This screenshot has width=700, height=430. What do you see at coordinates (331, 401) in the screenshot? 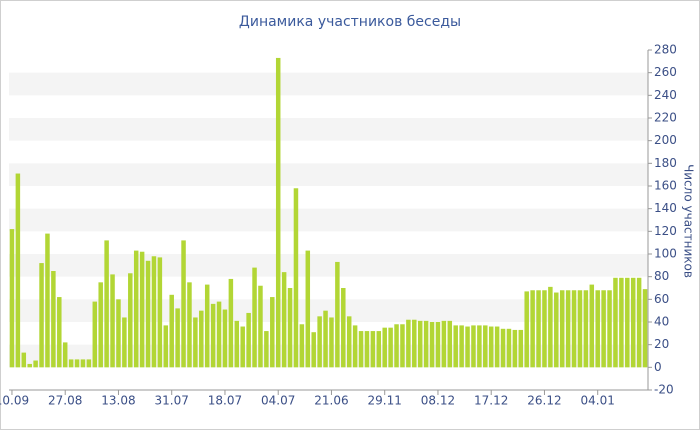
I see `x-tick-label: 21.06` at bounding box center [331, 401].